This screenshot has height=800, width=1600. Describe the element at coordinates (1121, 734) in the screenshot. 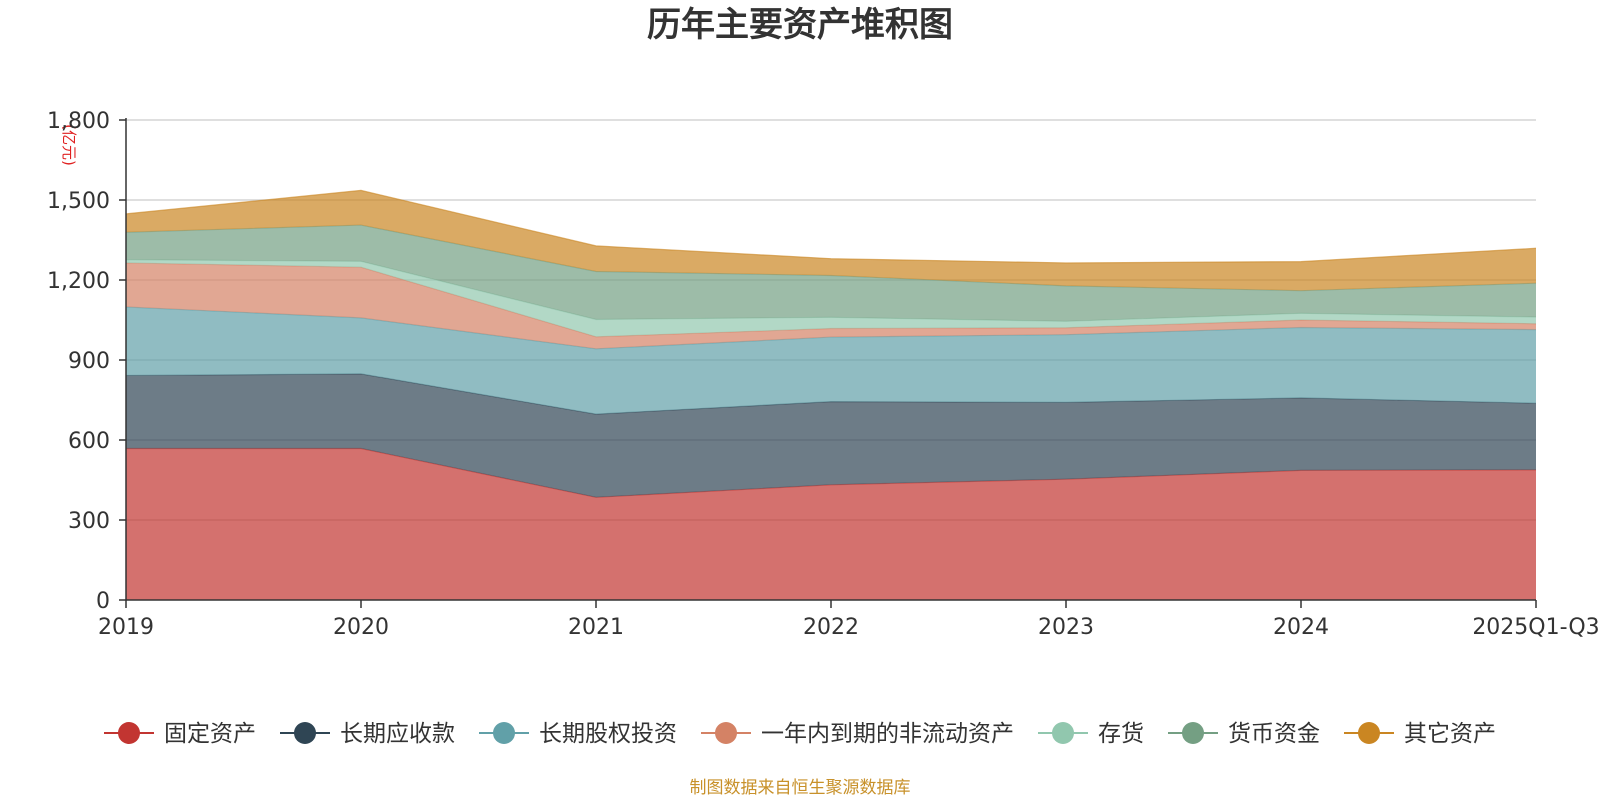

I see `legend-label: 存货` at that location.